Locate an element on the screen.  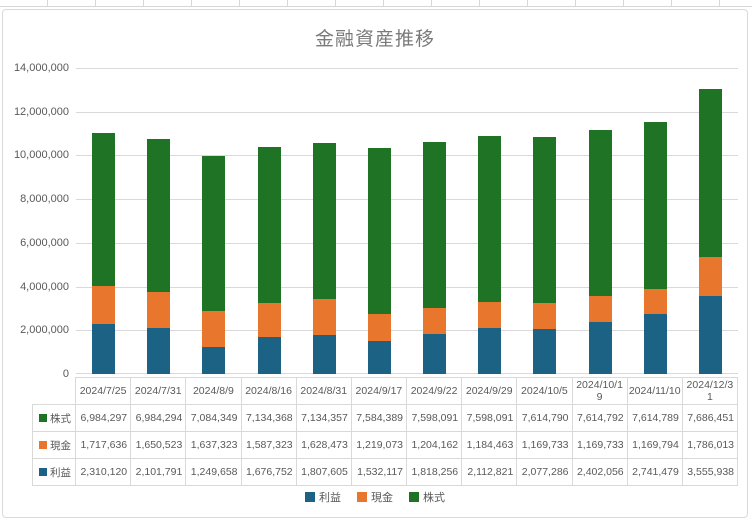
table-date-header: 2024/10/5 is located at coordinates (545, 391).